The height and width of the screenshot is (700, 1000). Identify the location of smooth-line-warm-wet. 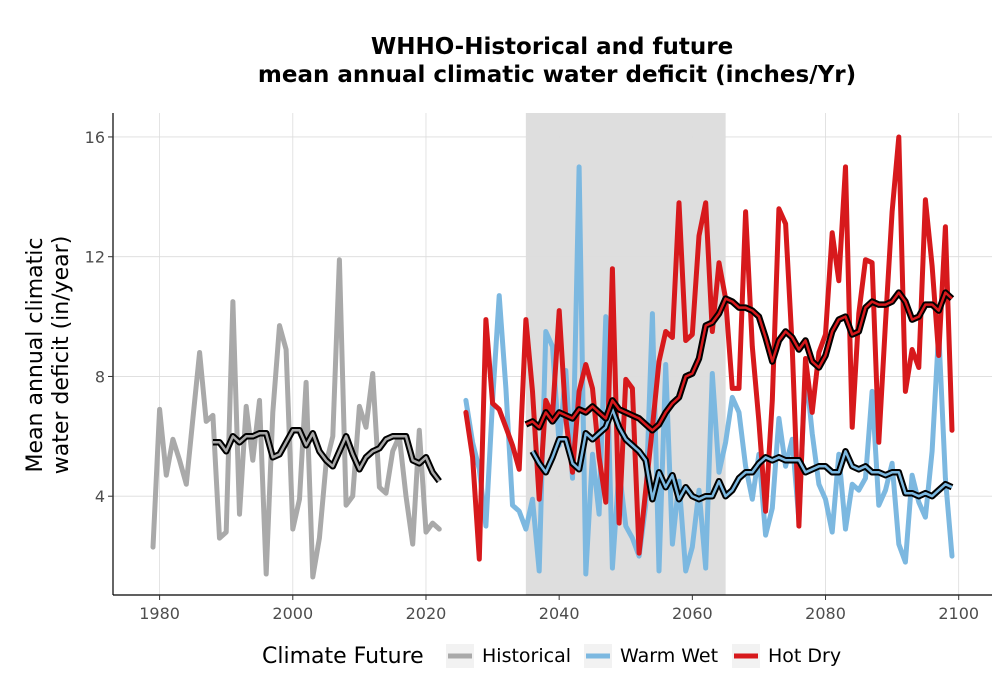
(742, 454).